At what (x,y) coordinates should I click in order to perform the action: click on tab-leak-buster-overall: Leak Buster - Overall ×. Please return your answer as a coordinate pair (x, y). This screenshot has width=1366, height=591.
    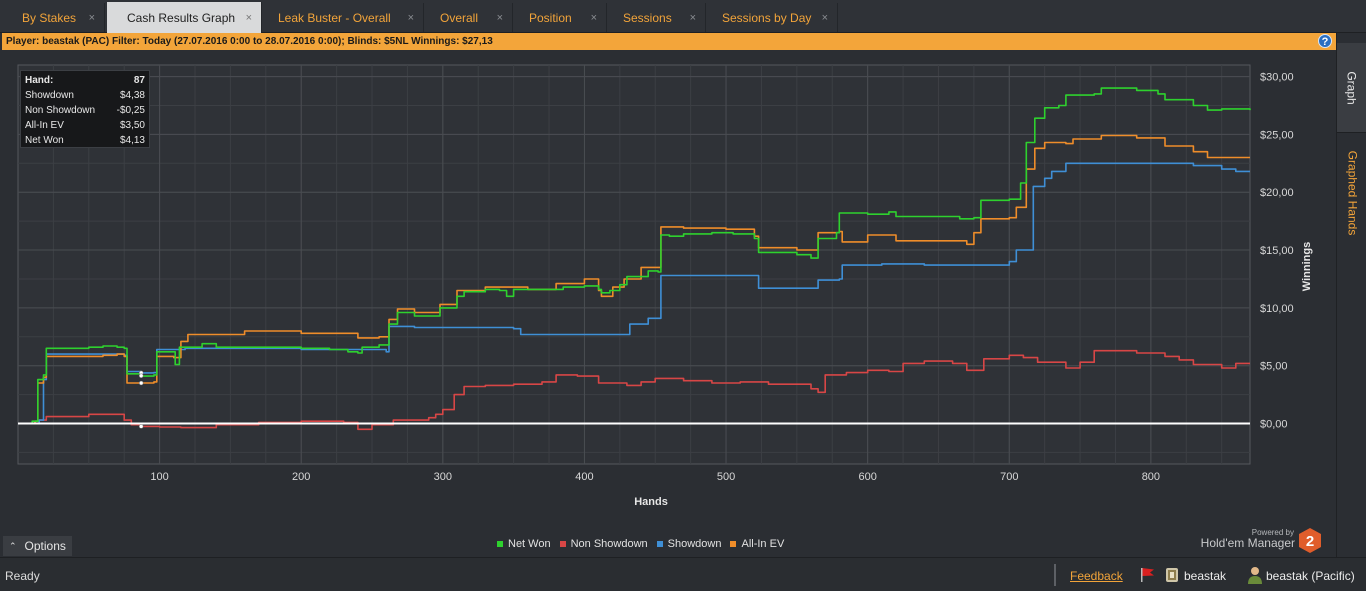
    Looking at the image, I should click on (343, 17).